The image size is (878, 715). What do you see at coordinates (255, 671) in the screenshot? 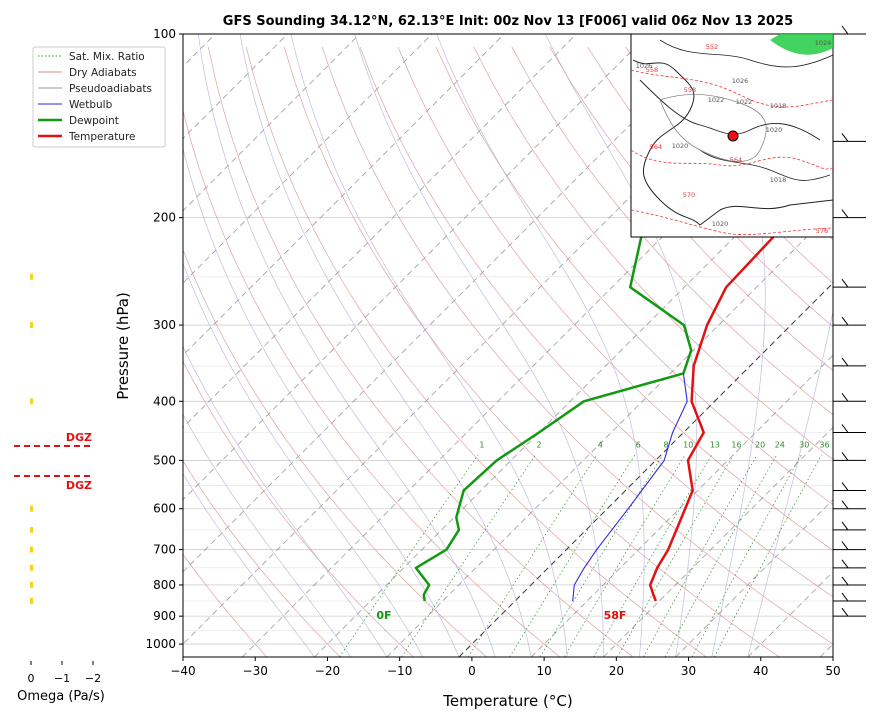
I see `x-tick-label: −30` at bounding box center [255, 671].